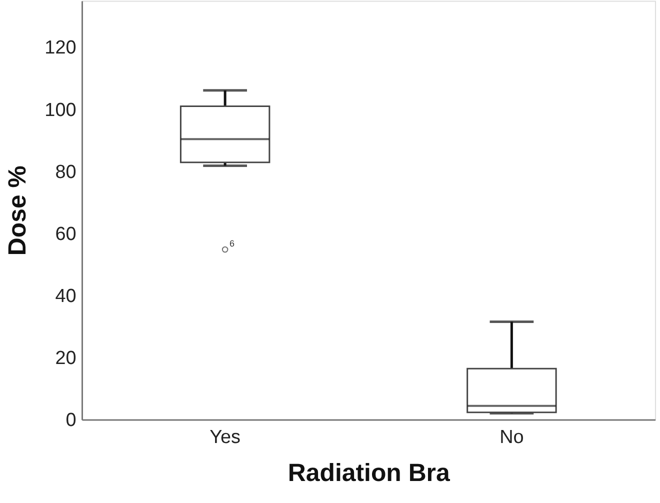  Describe the element at coordinates (369, 472) in the screenshot. I see `x-axis-title: Radiation Bra` at that location.